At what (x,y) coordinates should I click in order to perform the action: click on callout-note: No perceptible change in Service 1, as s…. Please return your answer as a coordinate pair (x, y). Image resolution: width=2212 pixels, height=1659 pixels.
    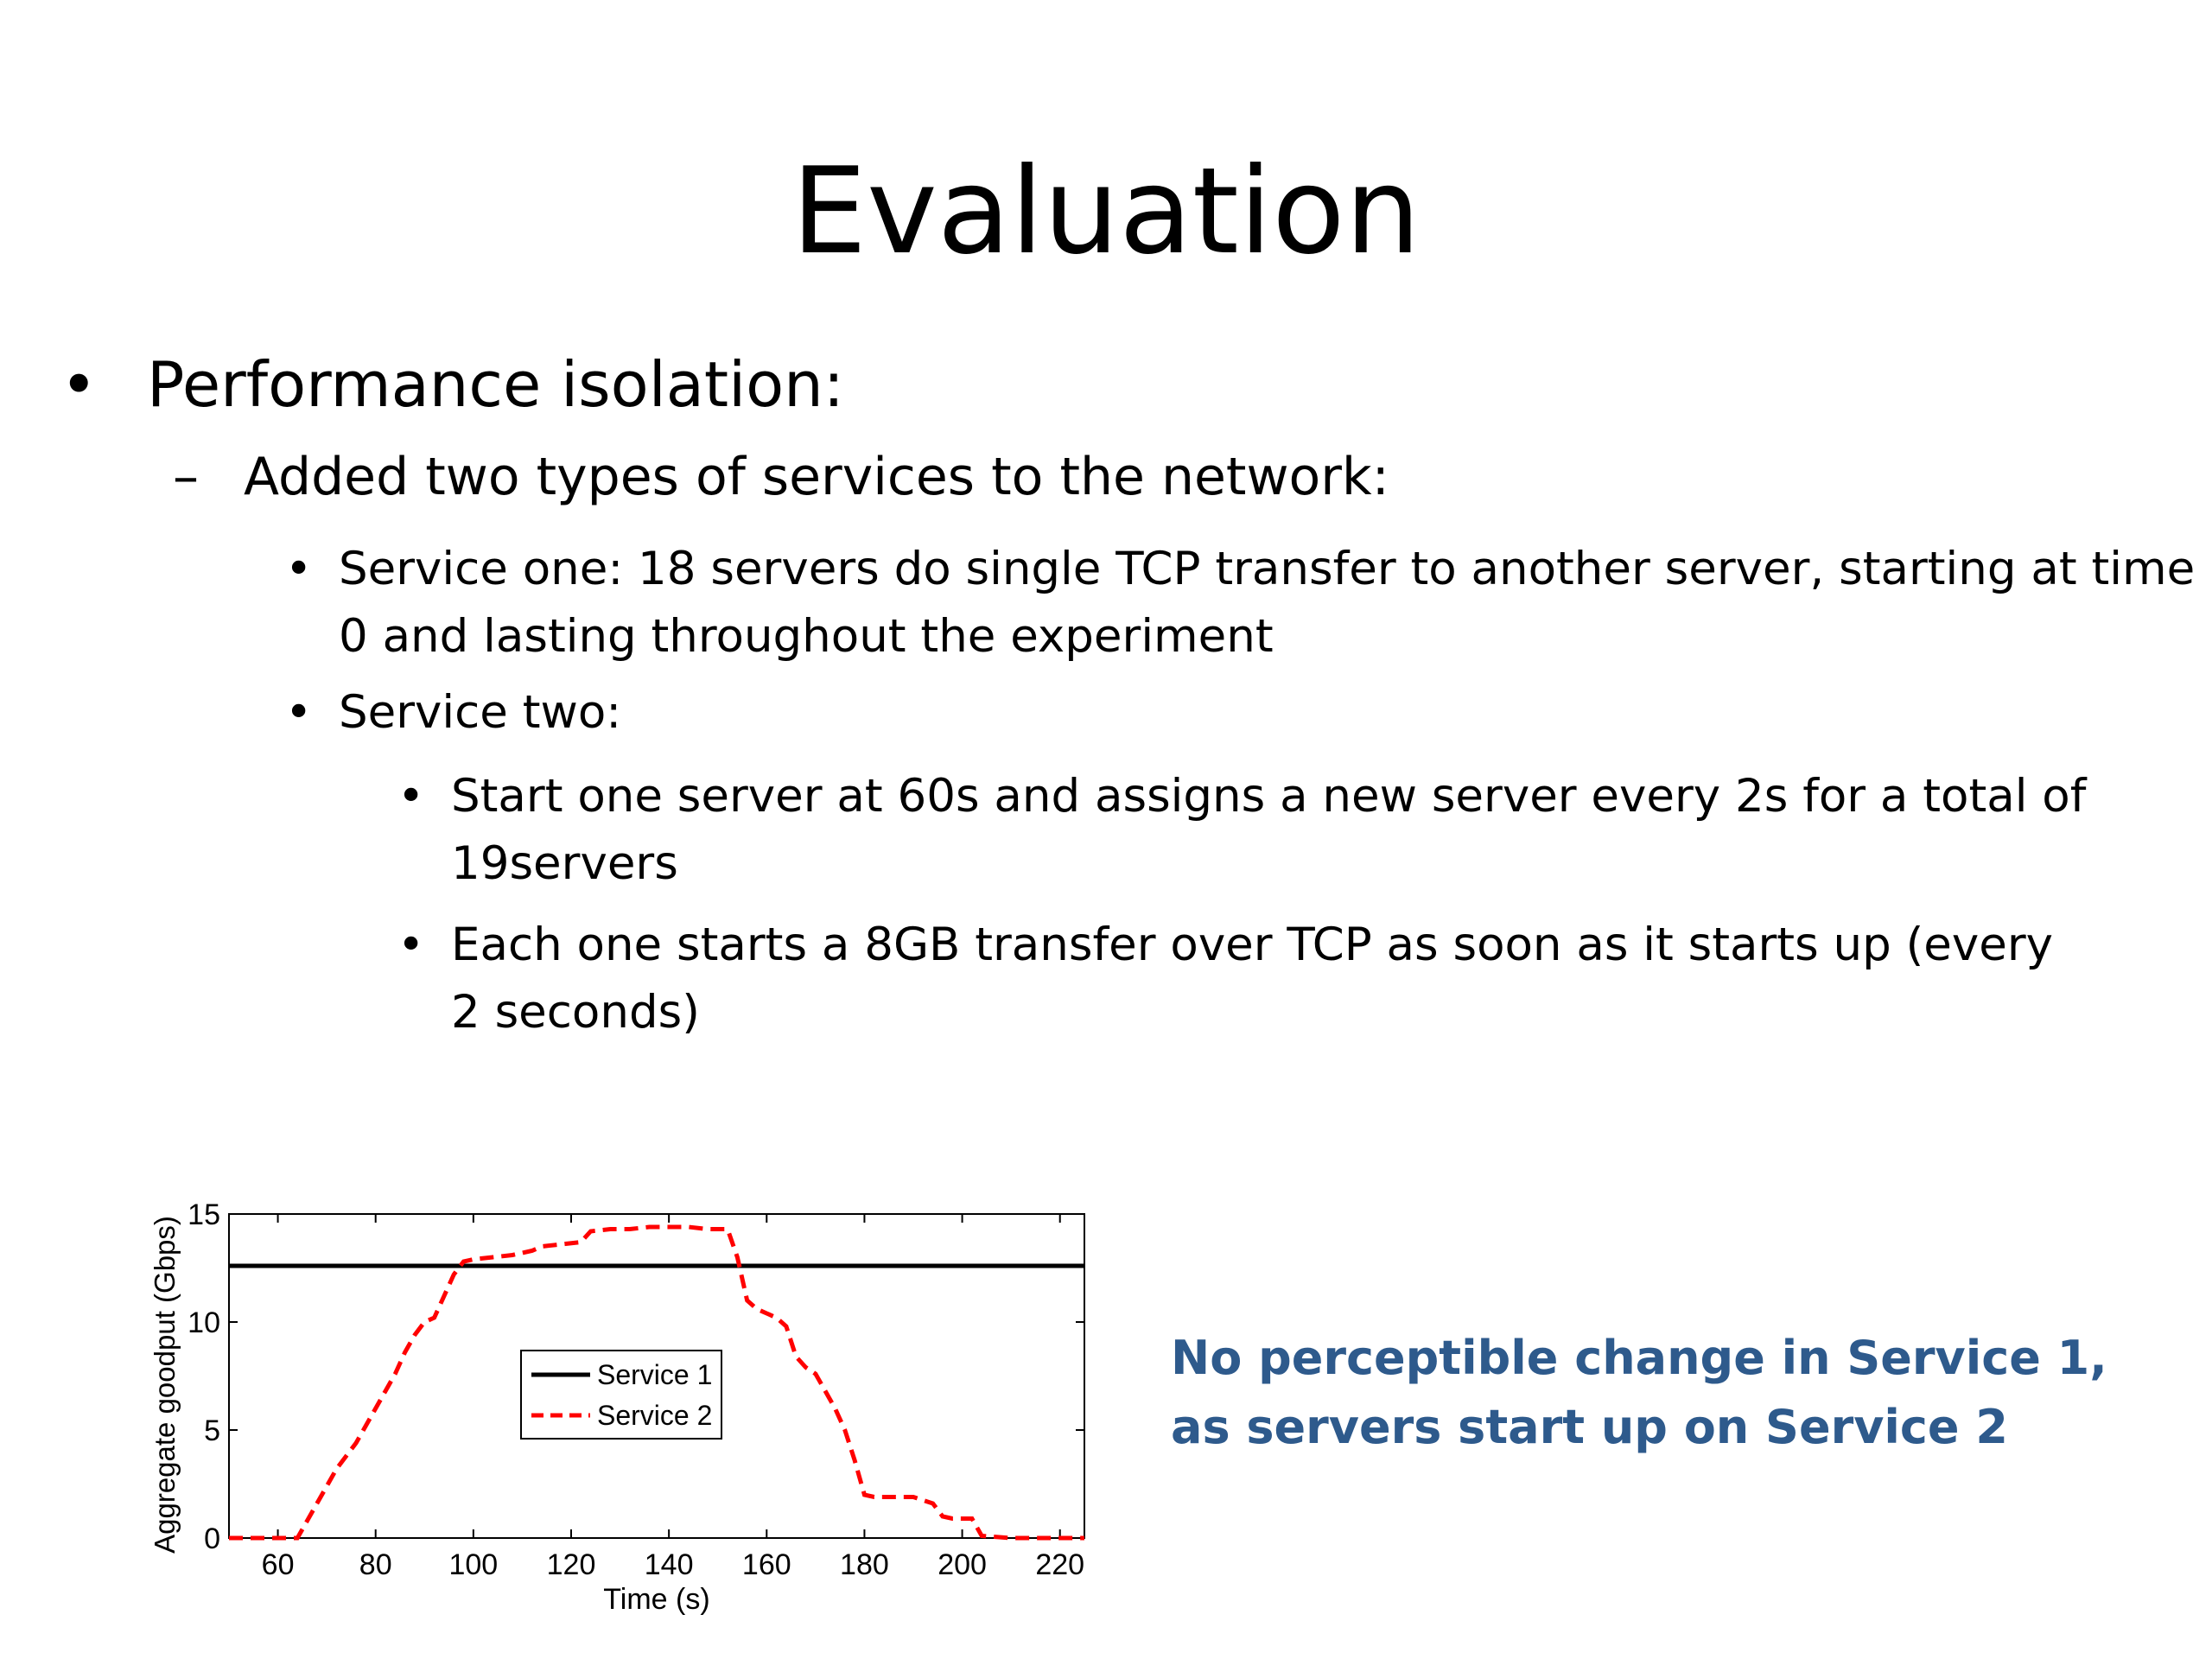
    Looking at the image, I should click on (1639, 1392).